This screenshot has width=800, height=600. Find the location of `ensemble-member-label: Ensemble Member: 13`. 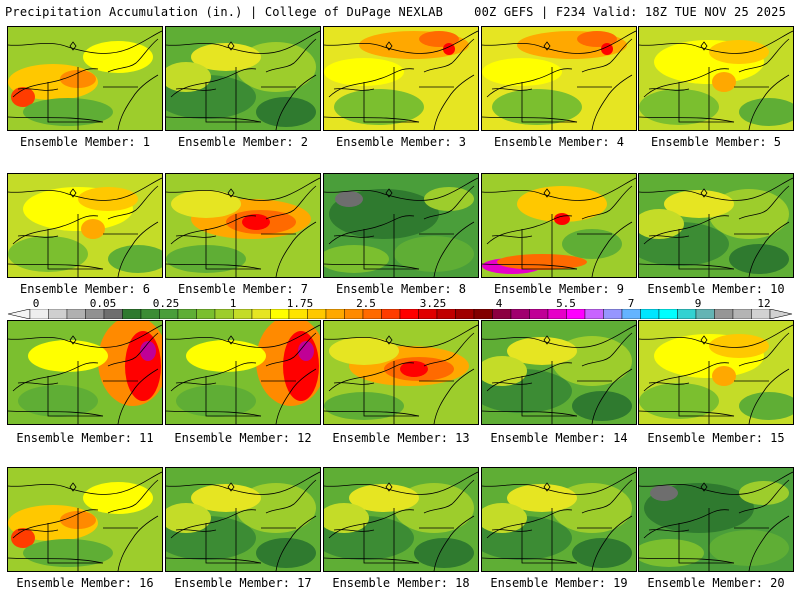

ensemble-member-label: Ensemble Member: 13 is located at coordinates (401, 438).